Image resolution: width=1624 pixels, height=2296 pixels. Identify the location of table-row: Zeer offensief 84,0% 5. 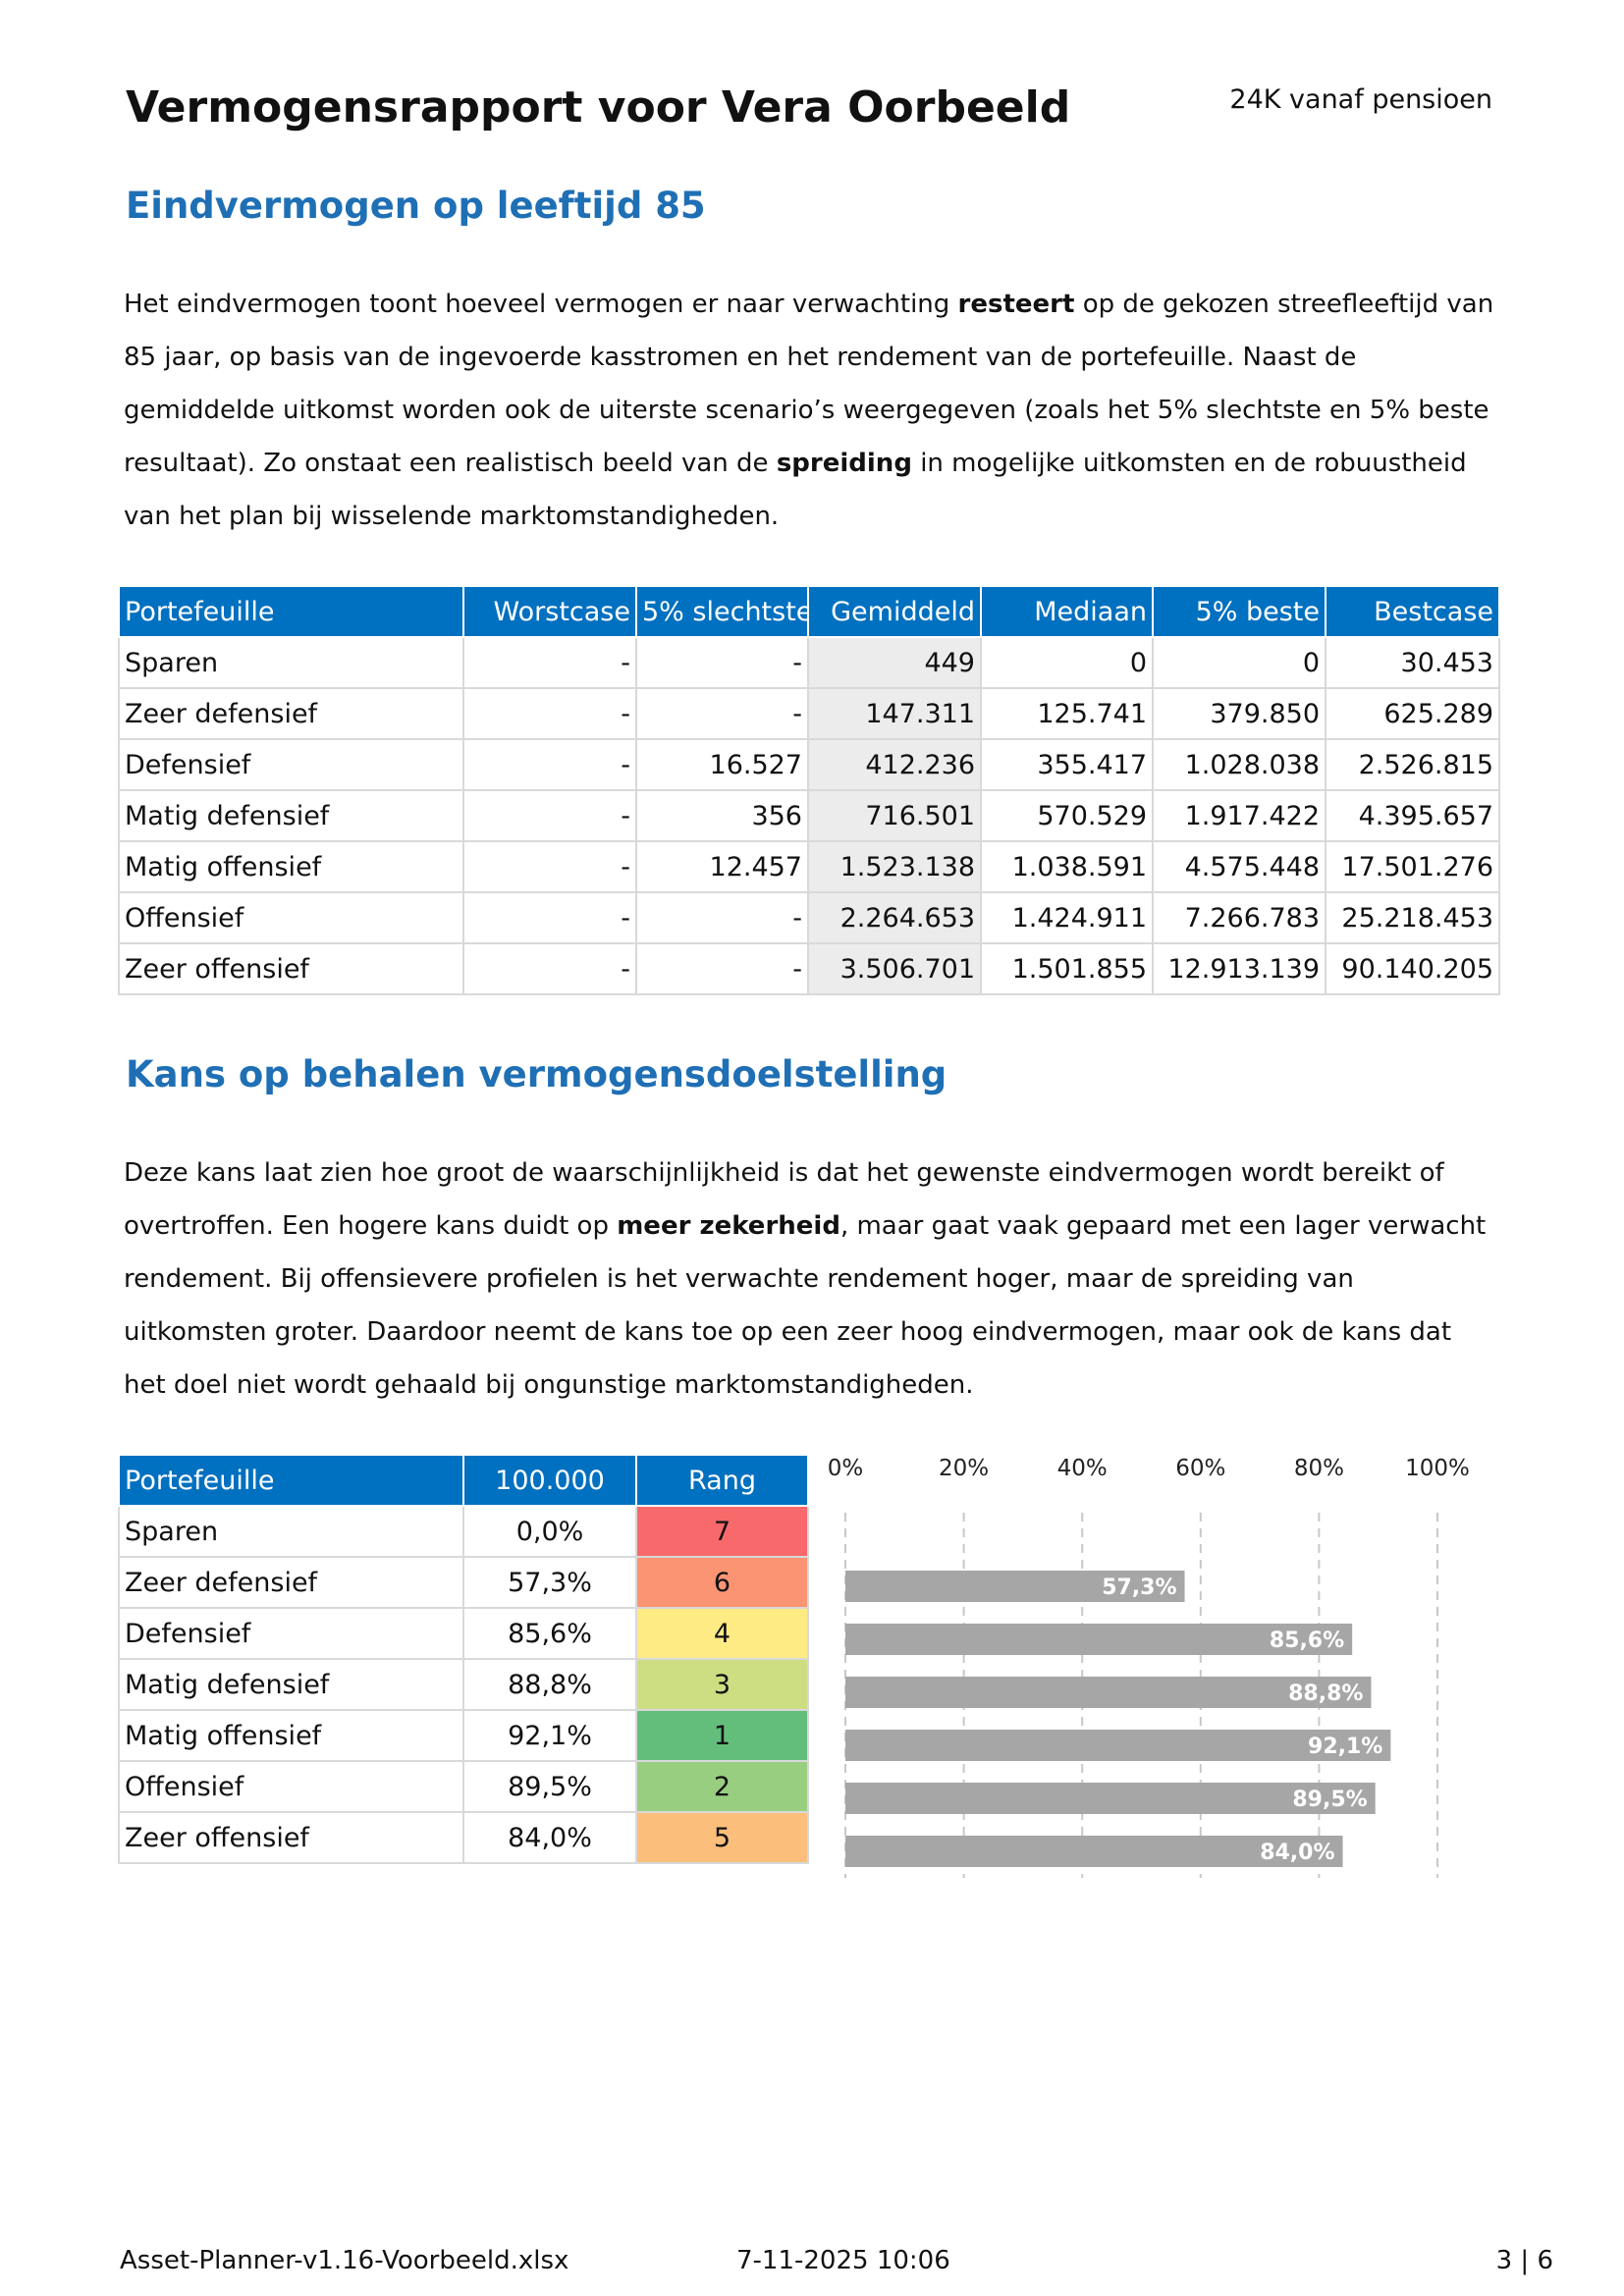
(463, 1838).